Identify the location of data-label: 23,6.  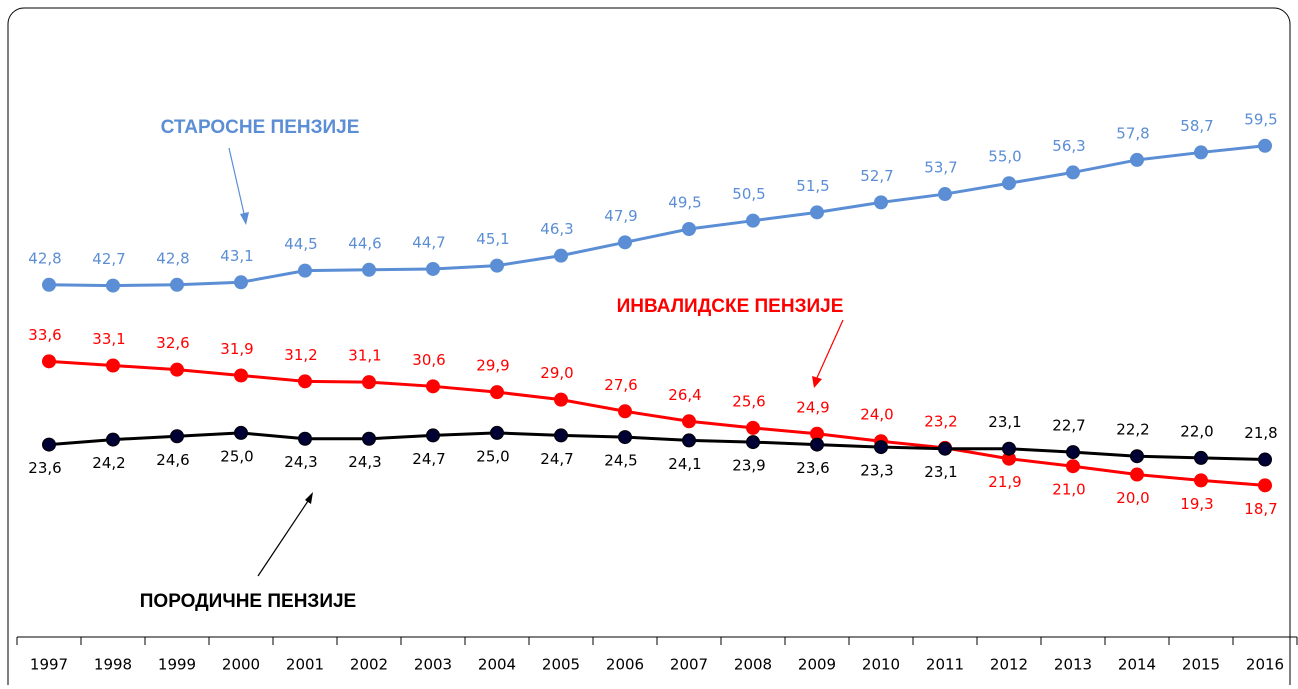
(812, 468).